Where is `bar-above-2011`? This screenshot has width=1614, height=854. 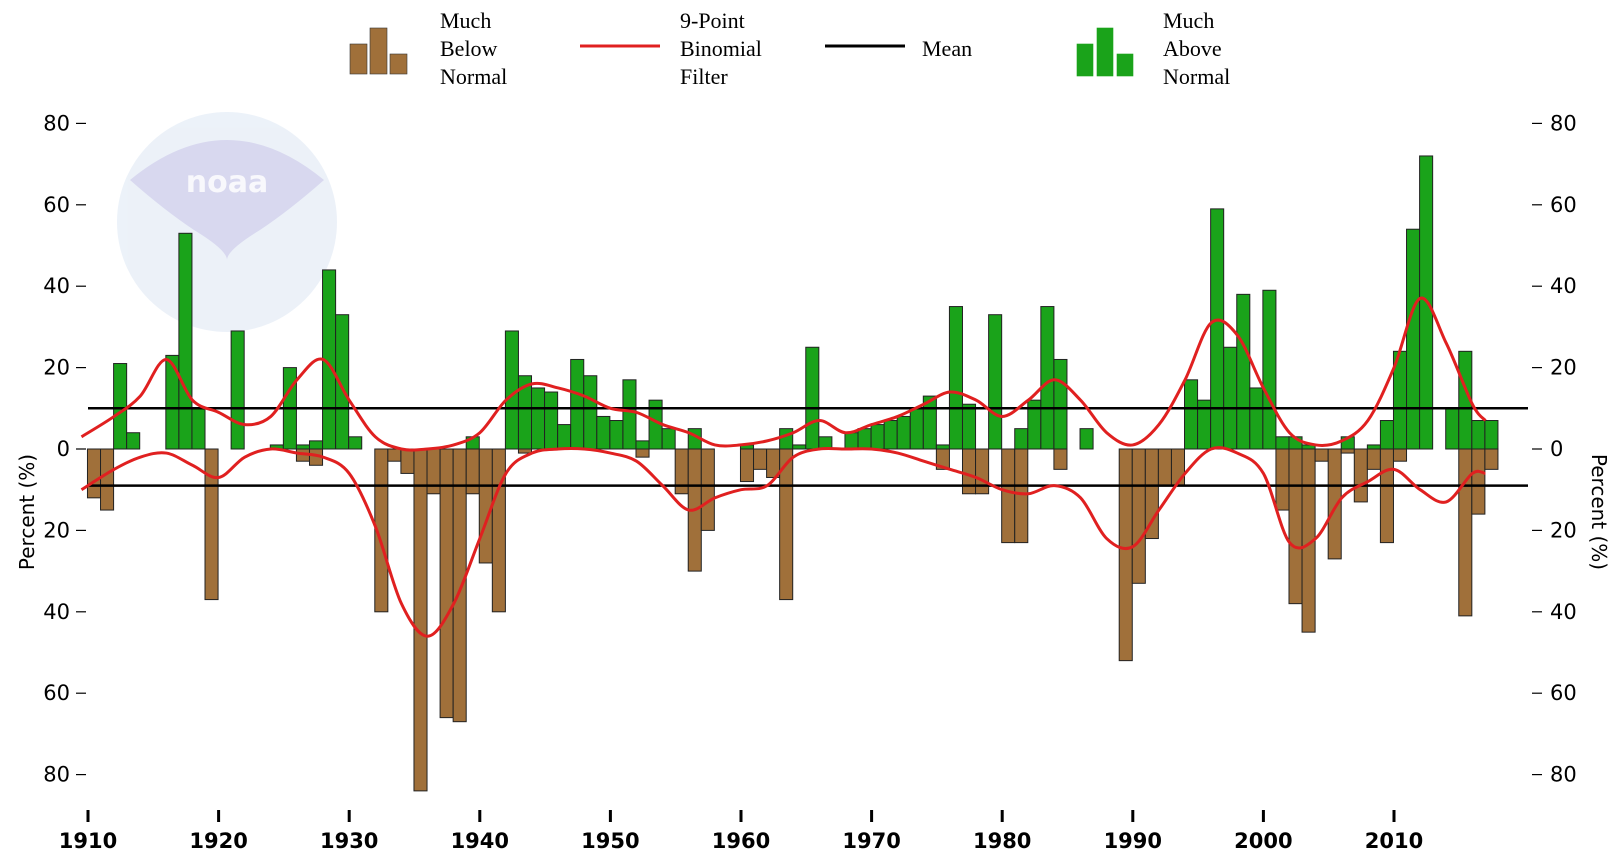 bar-above-2011 is located at coordinates (1413, 339).